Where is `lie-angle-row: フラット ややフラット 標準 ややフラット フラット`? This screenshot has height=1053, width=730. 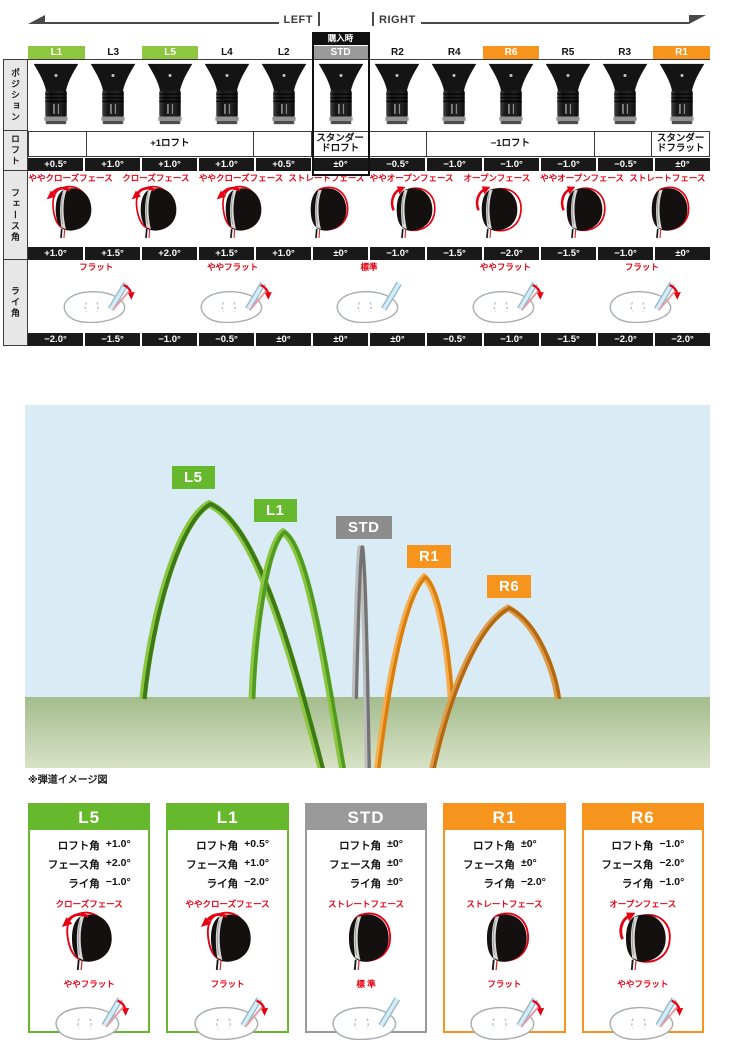
lie-angle-row: フラット ややフラット 標準 ややフラット フラット is located at coordinates (369, 296).